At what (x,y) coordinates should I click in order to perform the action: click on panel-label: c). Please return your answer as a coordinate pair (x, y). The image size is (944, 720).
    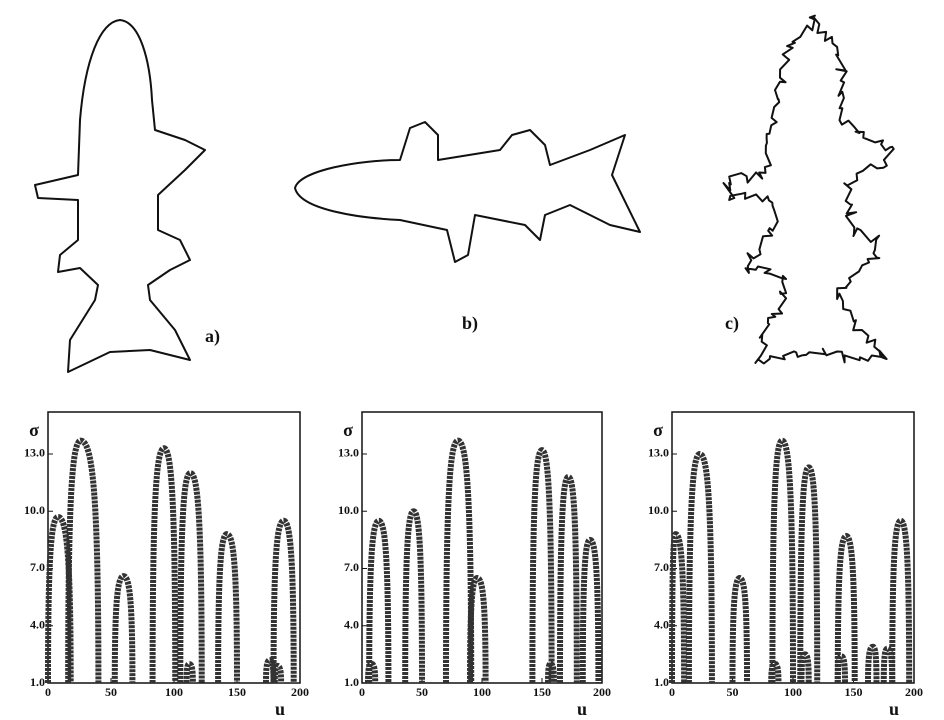
    Looking at the image, I should click on (732, 323).